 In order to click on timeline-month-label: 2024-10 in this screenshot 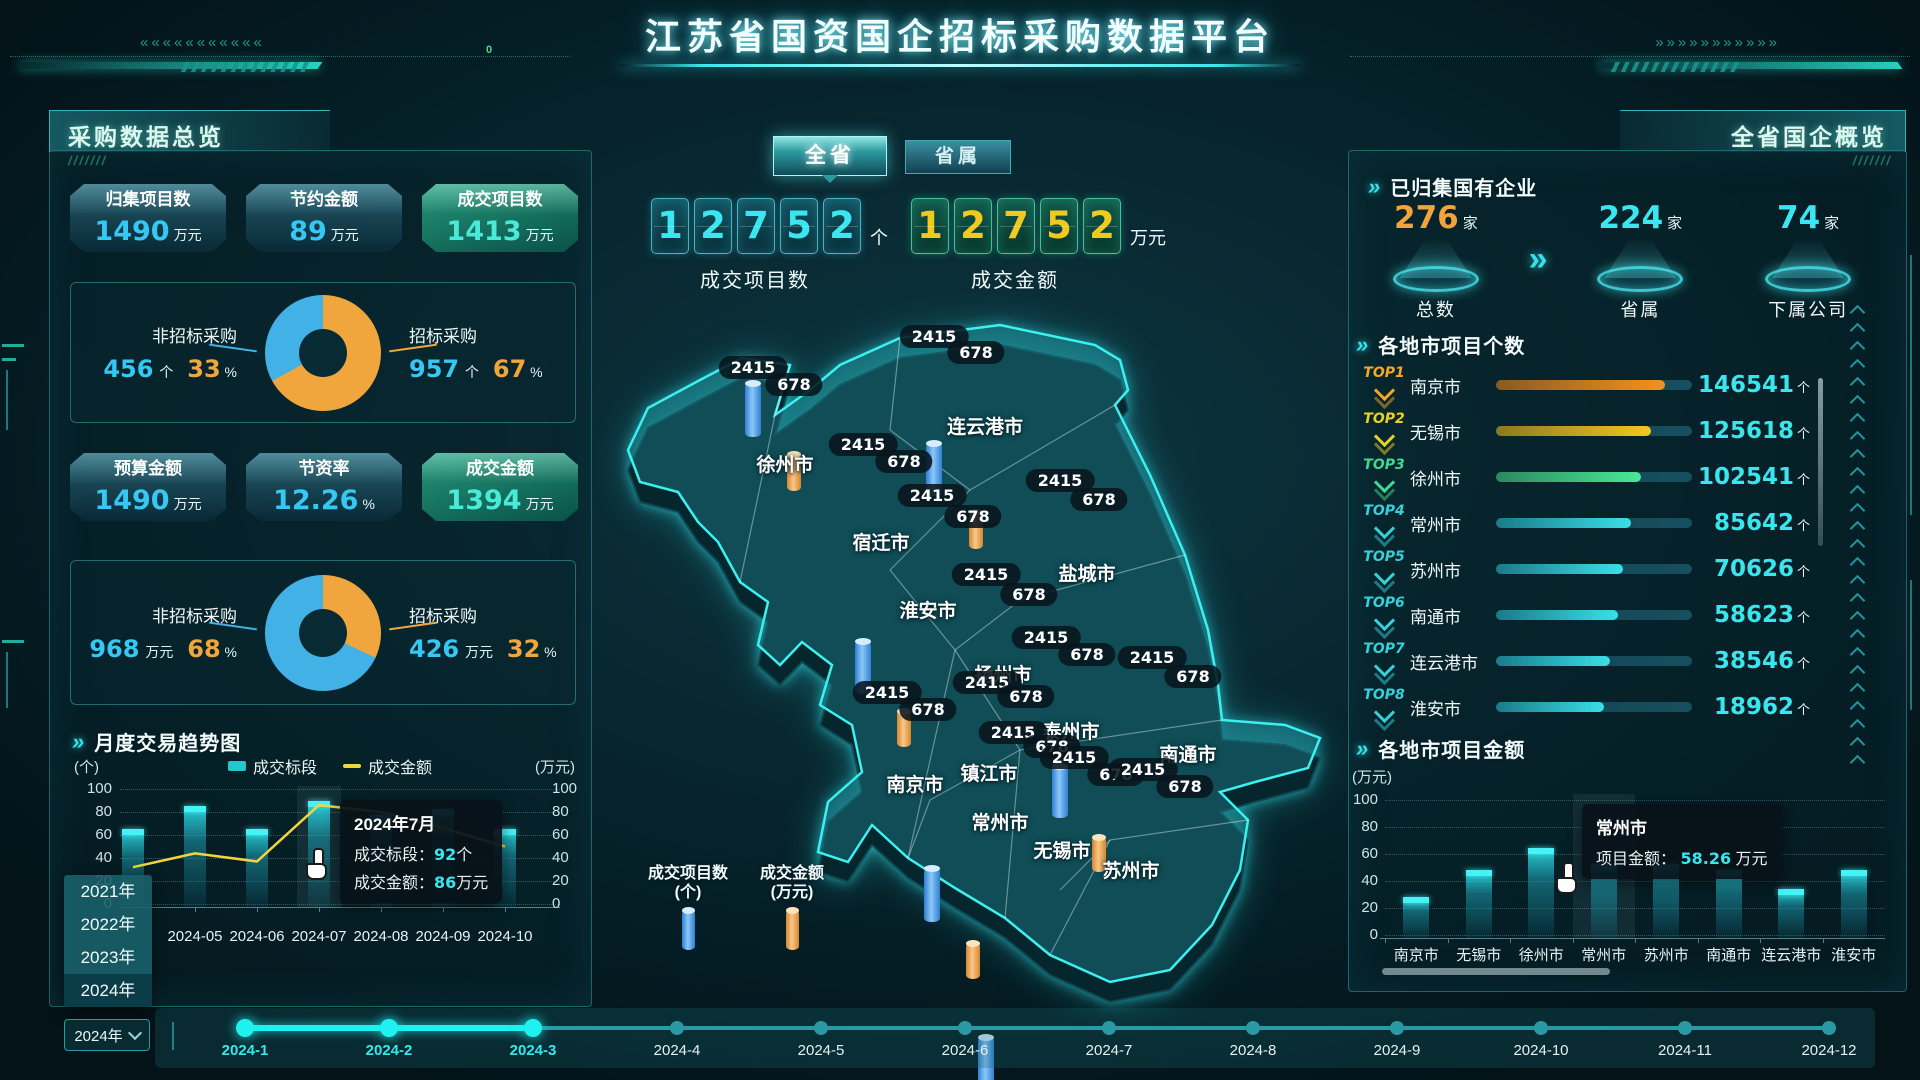, I will do `click(1541, 1050)`.